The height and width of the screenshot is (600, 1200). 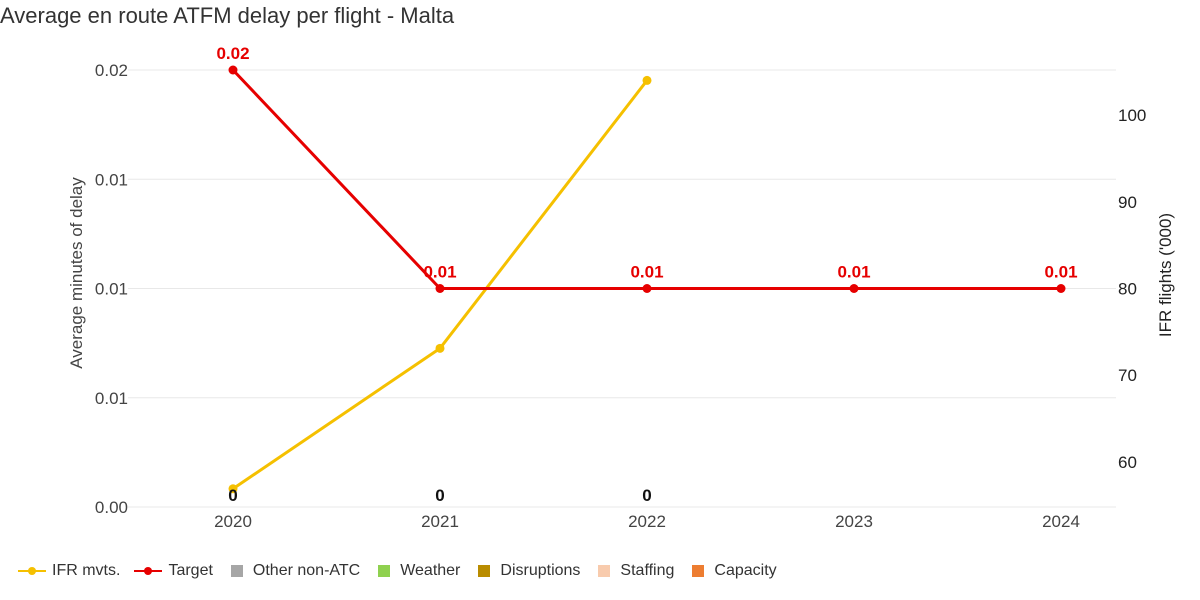 What do you see at coordinates (1127, 462) in the screenshot?
I see `right-tick-label: 60` at bounding box center [1127, 462].